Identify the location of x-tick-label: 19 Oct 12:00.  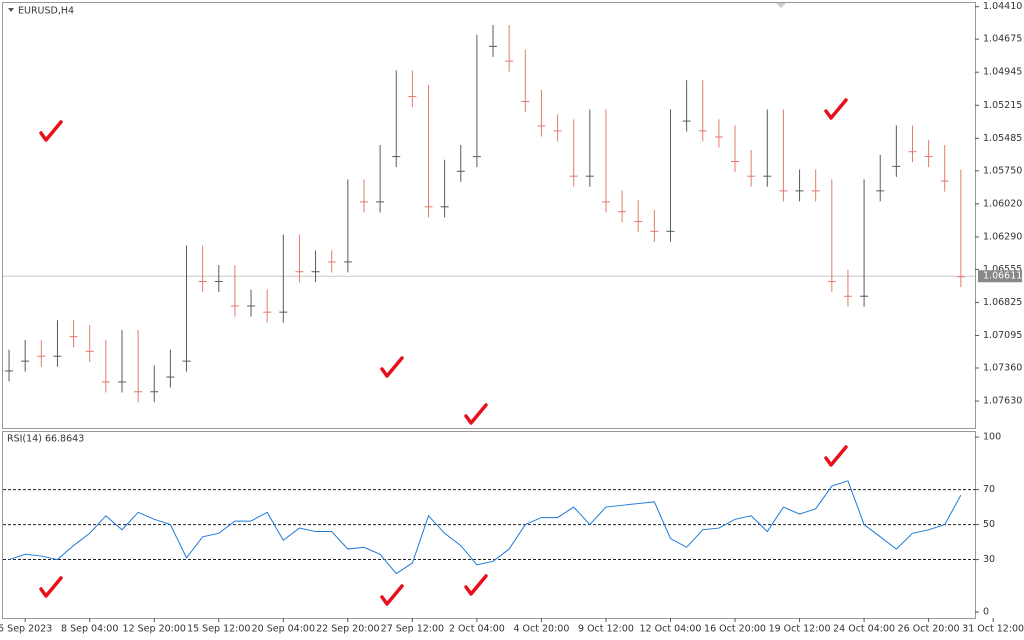
(800, 629).